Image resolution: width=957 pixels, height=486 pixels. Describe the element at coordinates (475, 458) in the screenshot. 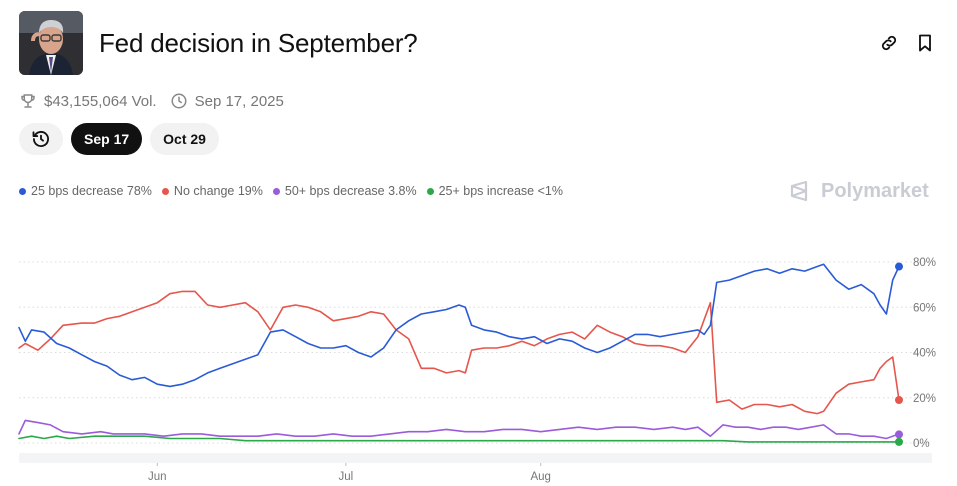

I see `range-track` at that location.